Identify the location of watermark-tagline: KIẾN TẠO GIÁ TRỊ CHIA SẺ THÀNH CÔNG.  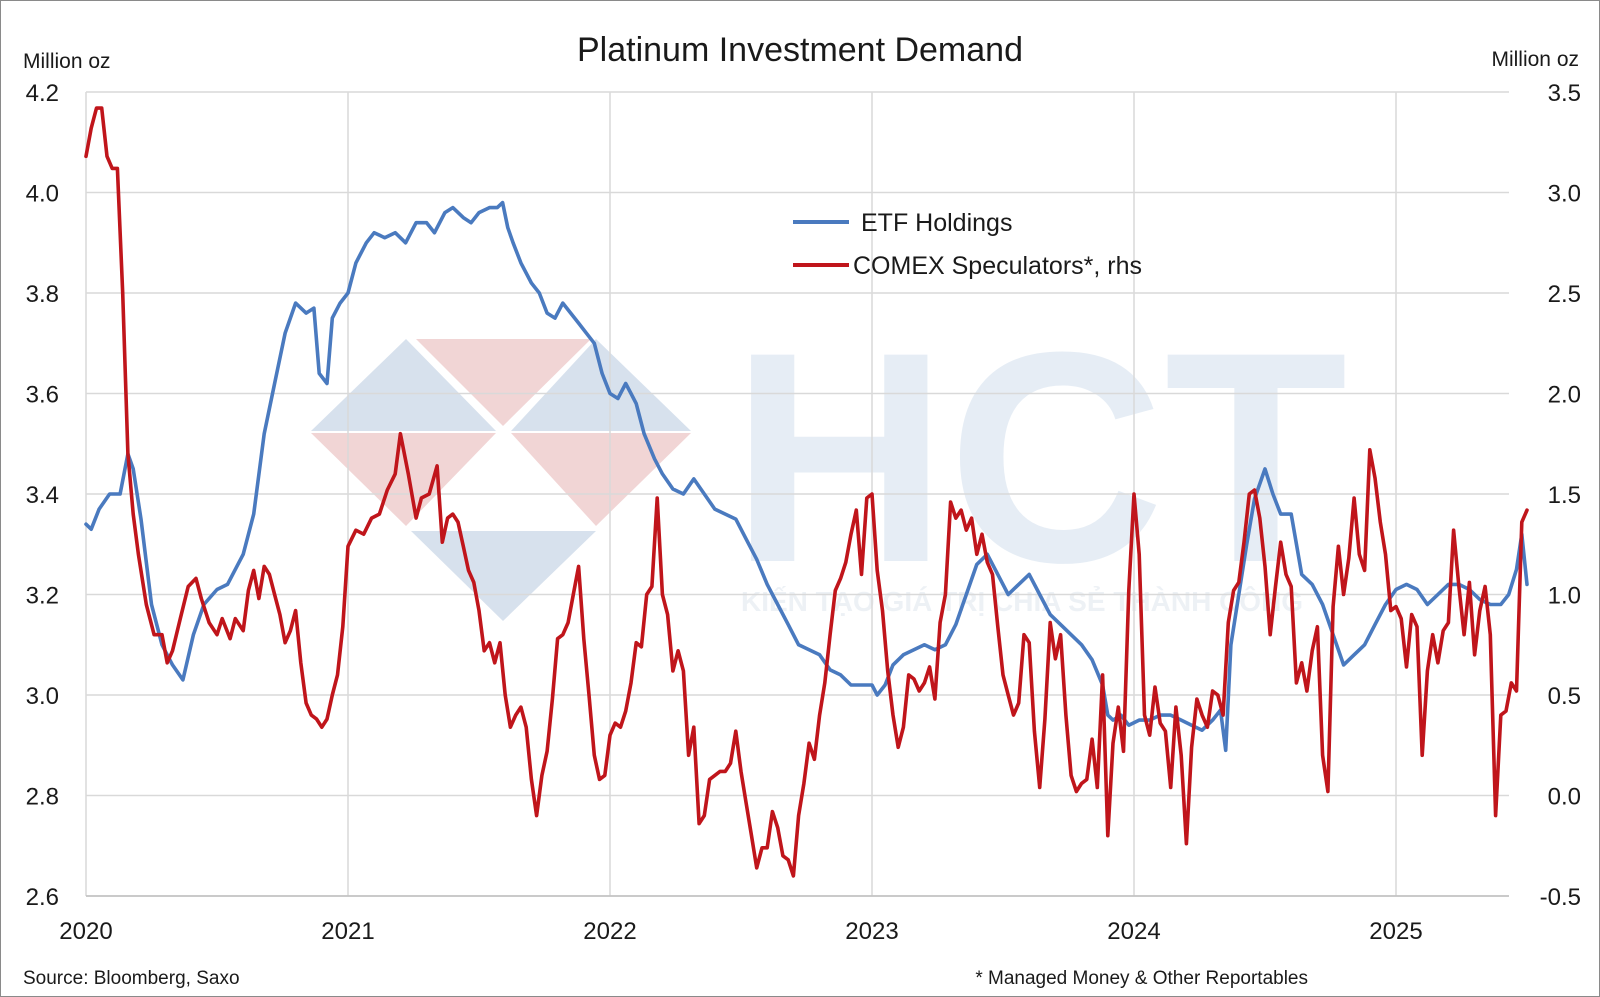
(1022, 601).